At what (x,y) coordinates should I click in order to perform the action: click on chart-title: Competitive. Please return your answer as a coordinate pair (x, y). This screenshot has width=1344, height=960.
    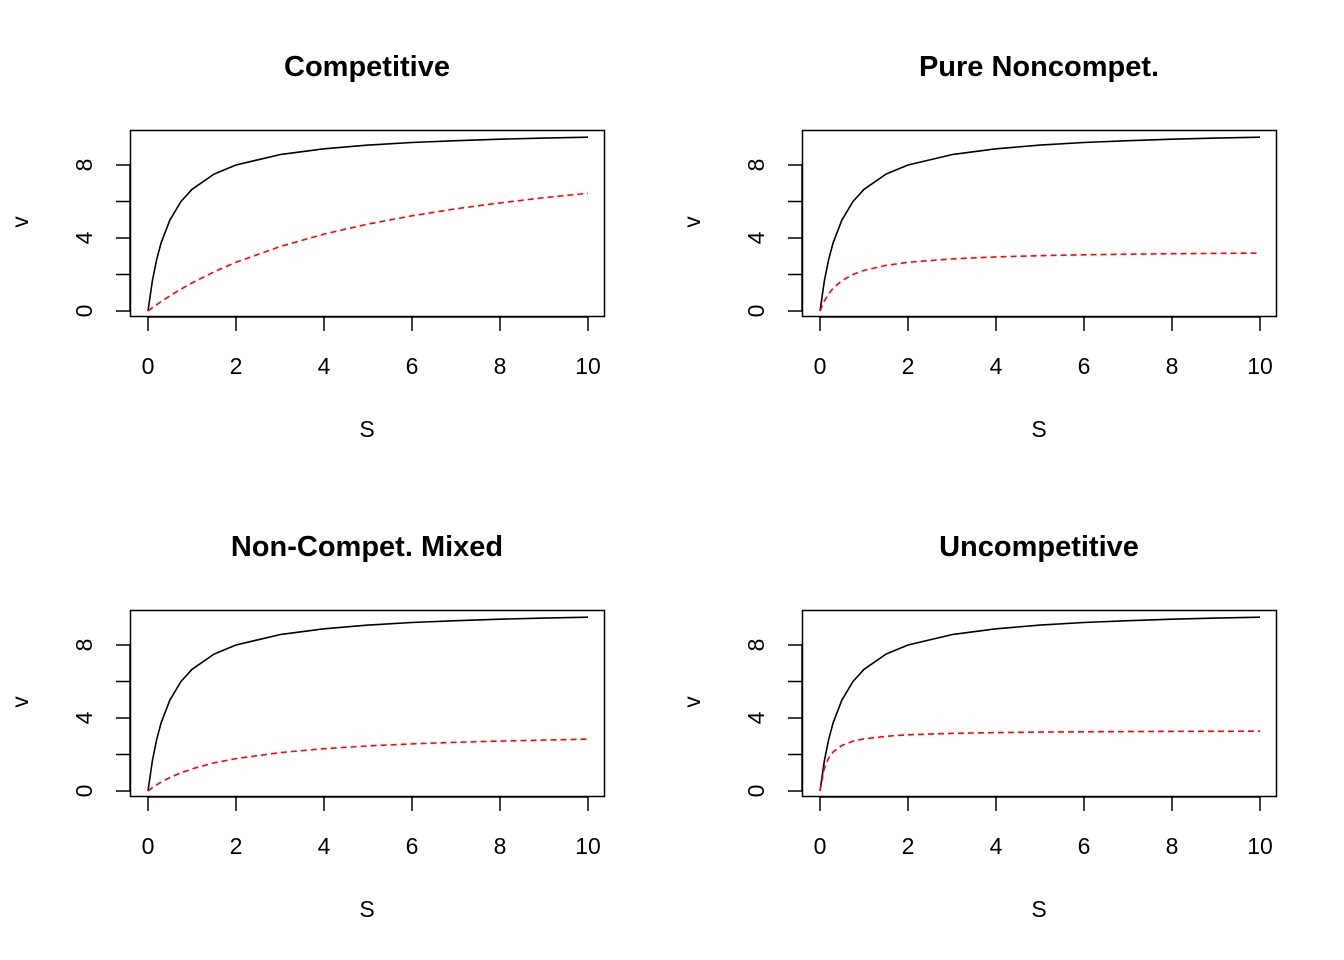
    Looking at the image, I should click on (367, 67).